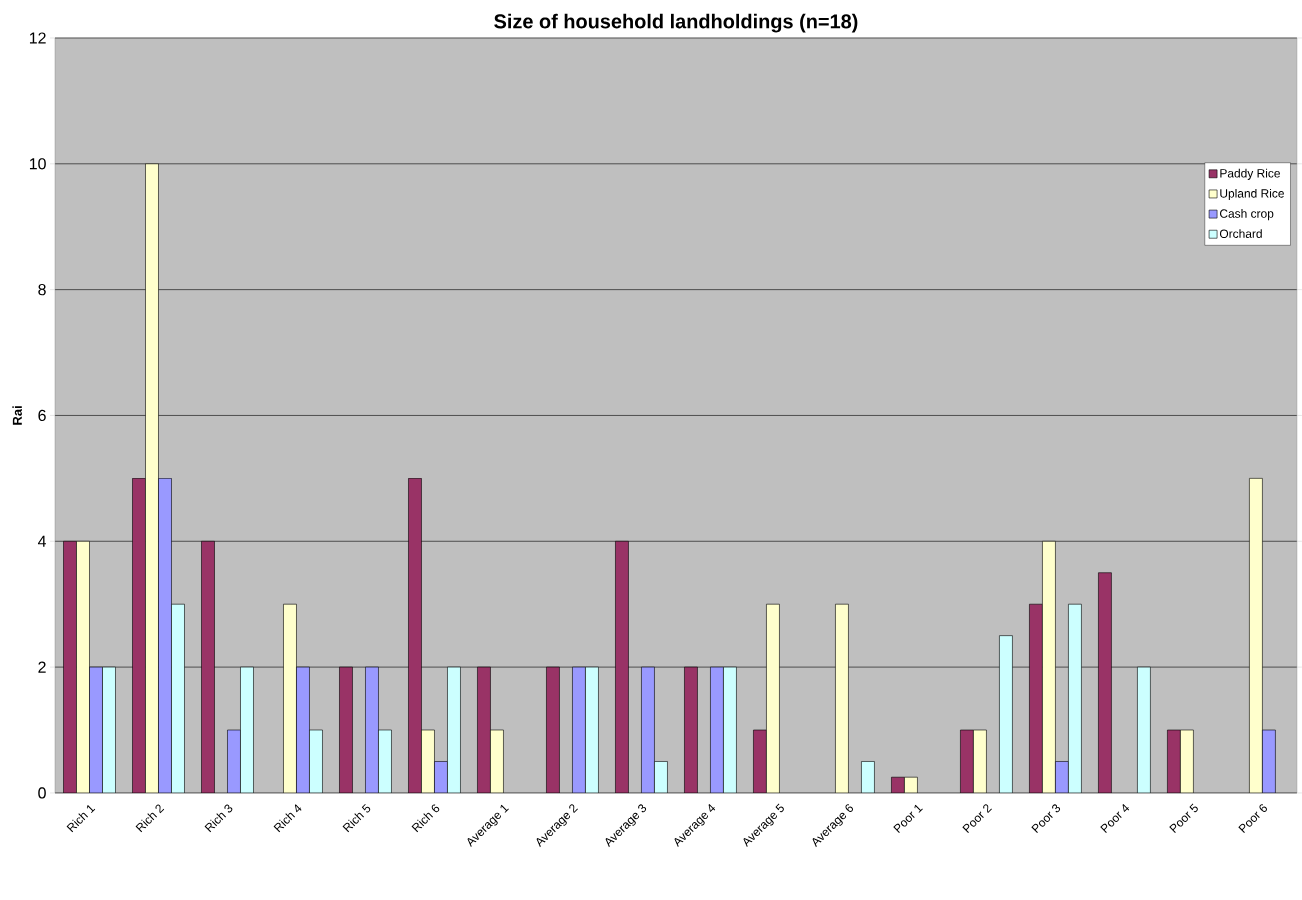  I want to click on legend-label: Orchard, so click(1240, 233).